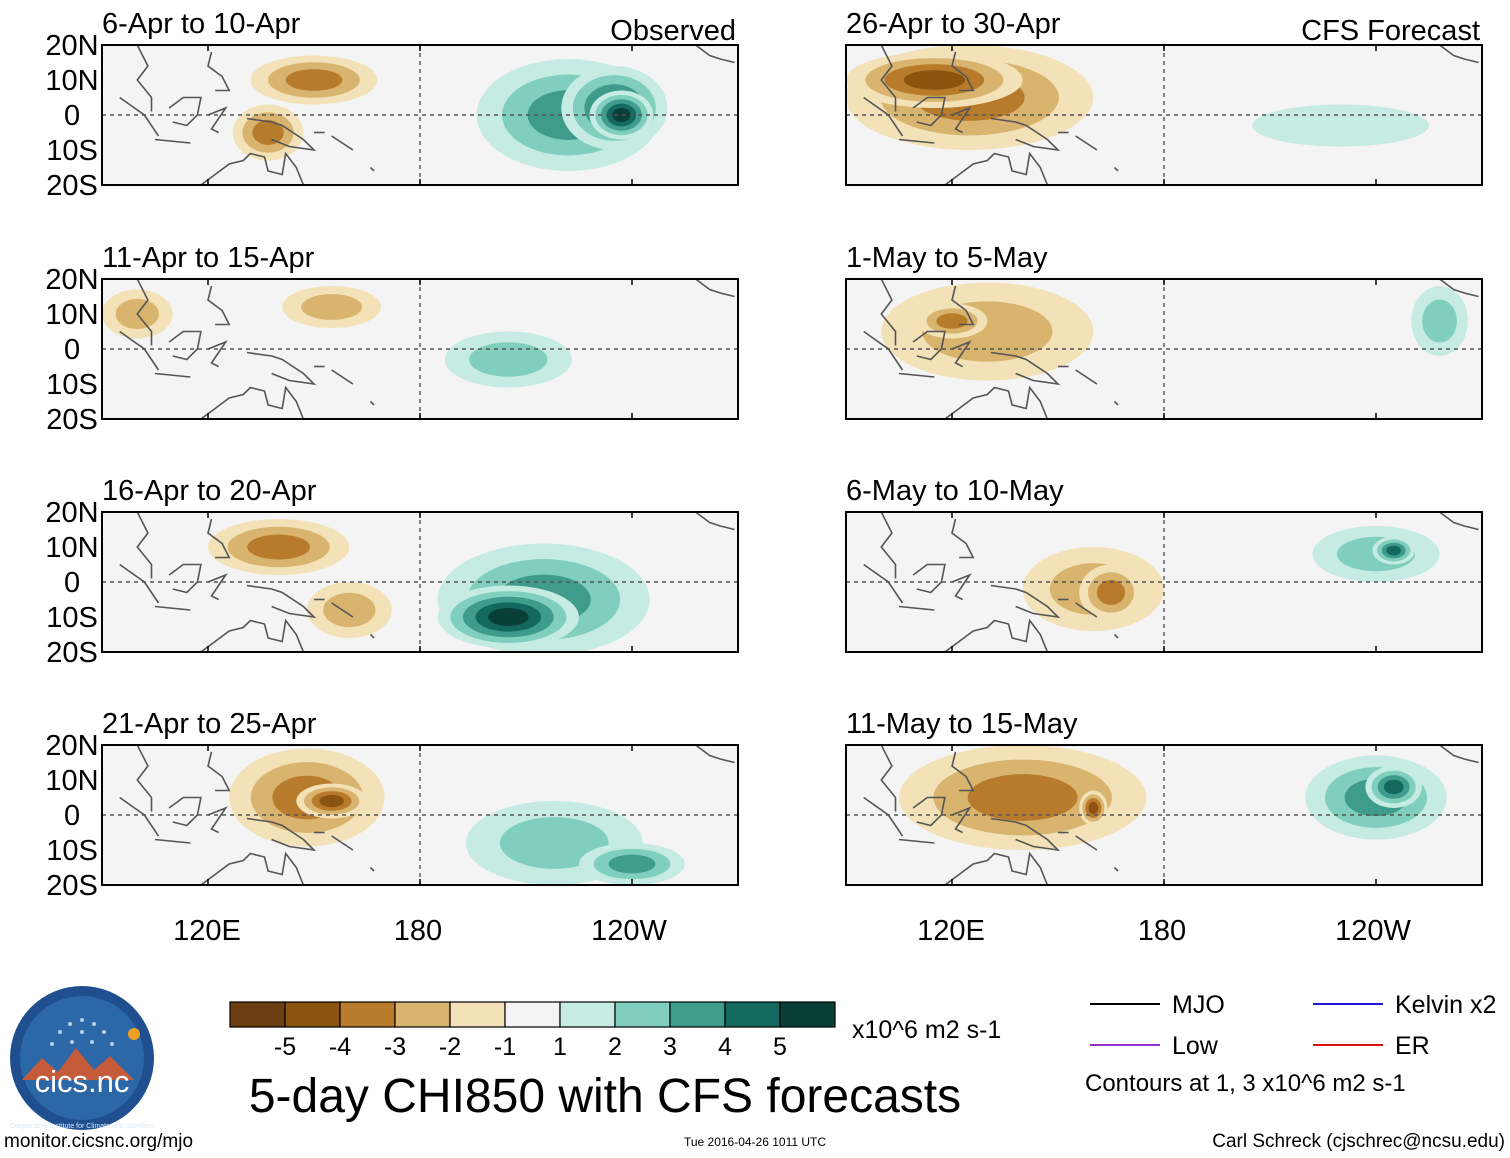 Image resolution: width=1510 pixels, height=1158 pixels. Describe the element at coordinates (201, 24) in the screenshot. I see `panel-period: 6-Apr to 10-Apr` at that location.